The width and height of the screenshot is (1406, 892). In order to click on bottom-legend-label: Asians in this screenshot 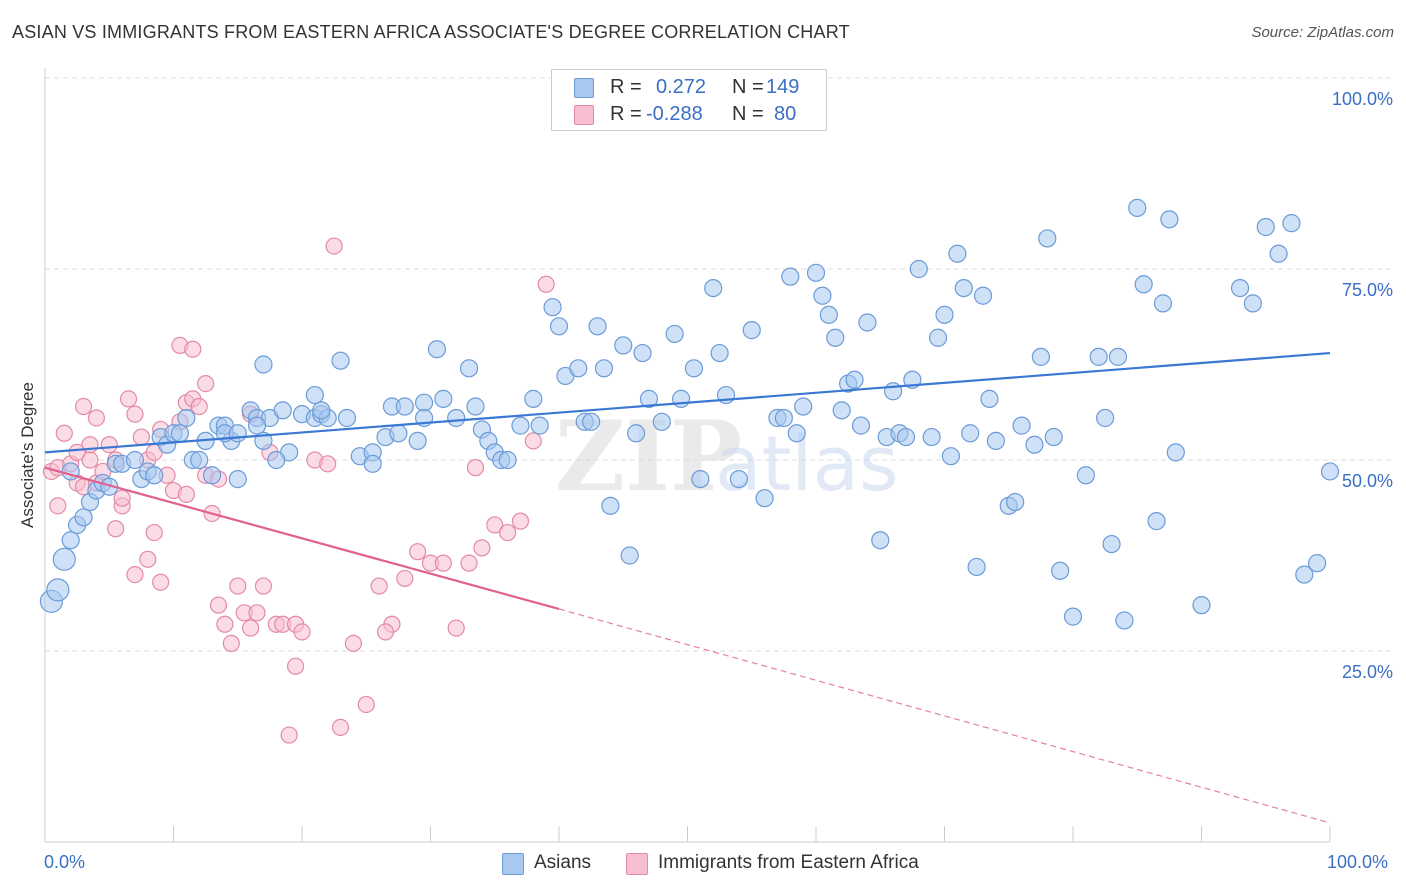, I will do `click(563, 862)`.